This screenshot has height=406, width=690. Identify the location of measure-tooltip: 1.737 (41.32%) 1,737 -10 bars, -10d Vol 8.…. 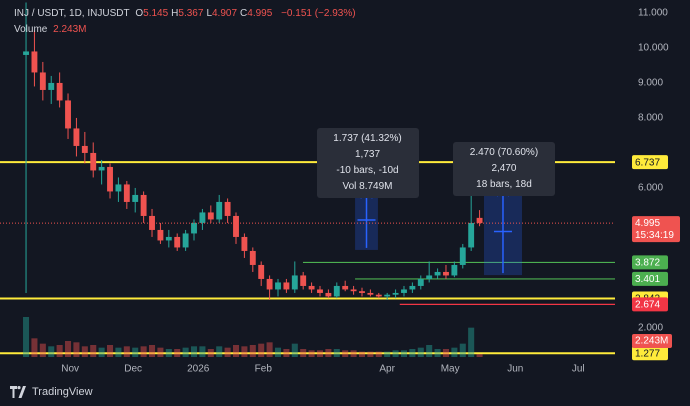
(367, 163).